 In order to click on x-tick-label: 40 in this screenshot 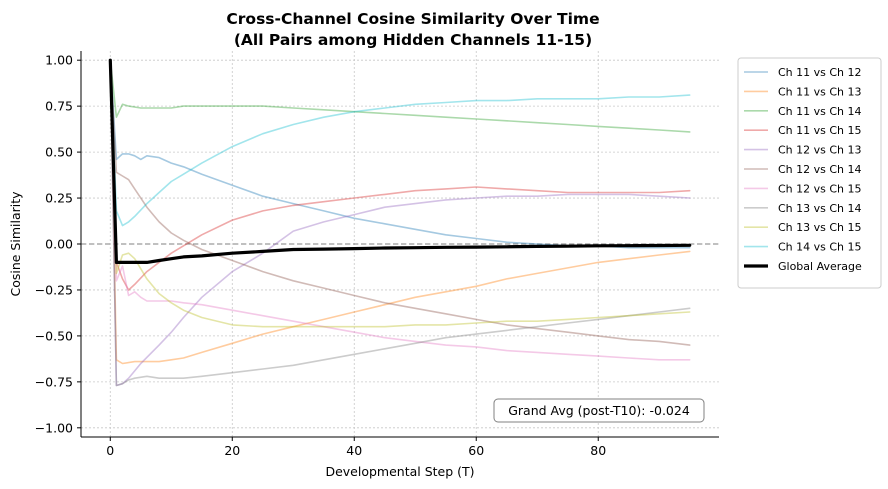, I will do `click(354, 450)`.